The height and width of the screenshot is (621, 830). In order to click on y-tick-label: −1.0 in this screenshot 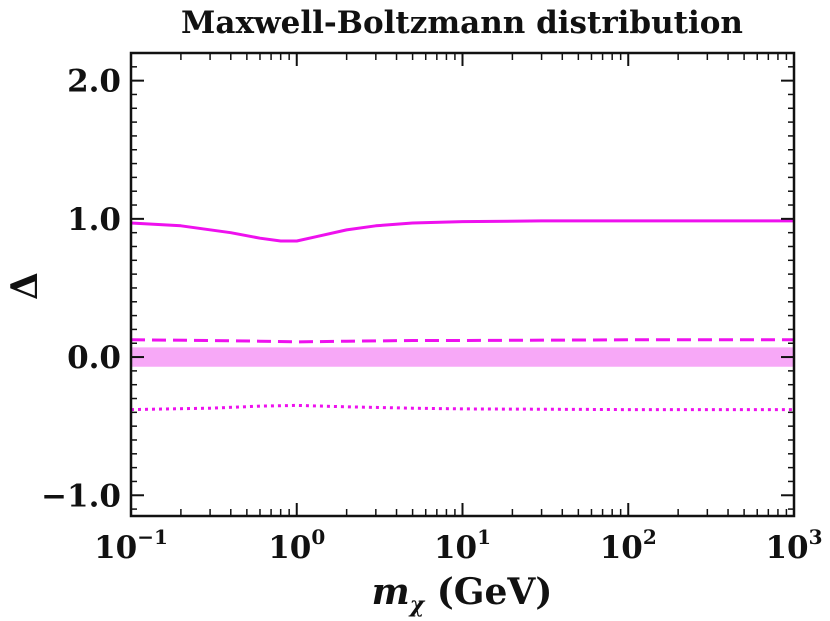, I will do `click(81, 496)`.